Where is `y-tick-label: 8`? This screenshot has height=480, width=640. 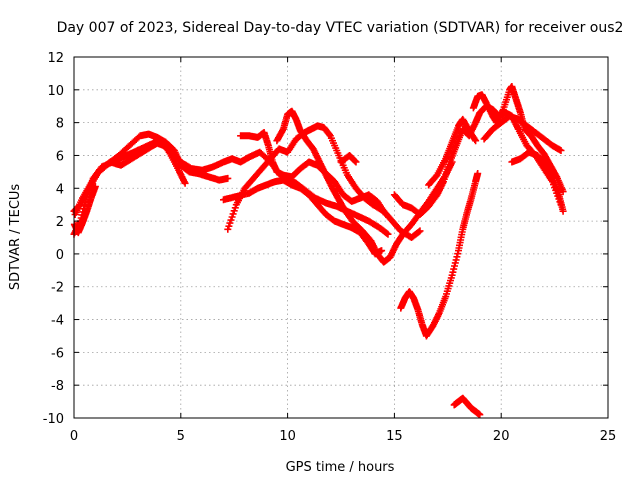 y-tick-label: 8 is located at coordinates (60, 124).